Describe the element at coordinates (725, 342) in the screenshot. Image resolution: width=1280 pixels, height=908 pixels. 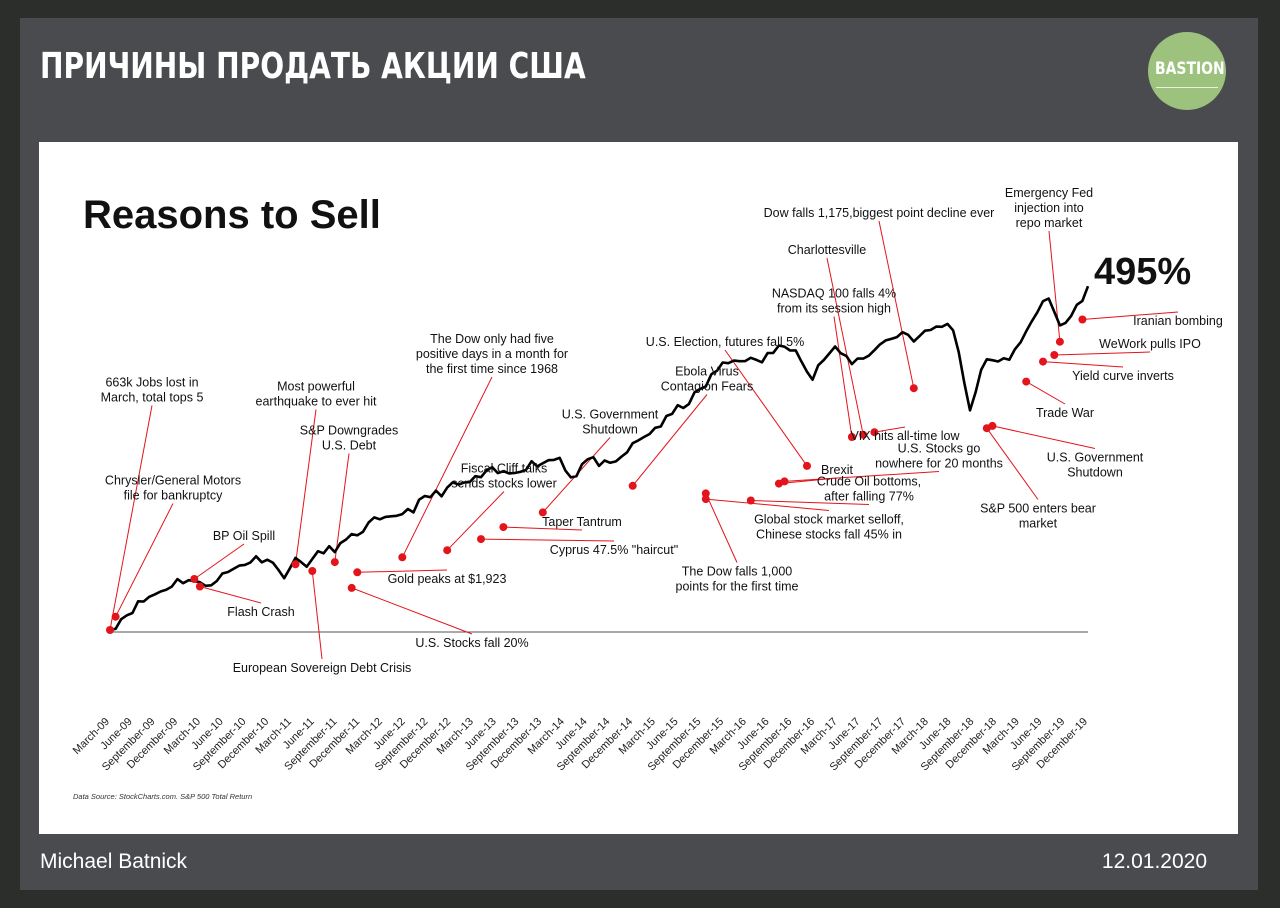
I see `annotation-label: U.S. Election, futures fall 5%` at that location.